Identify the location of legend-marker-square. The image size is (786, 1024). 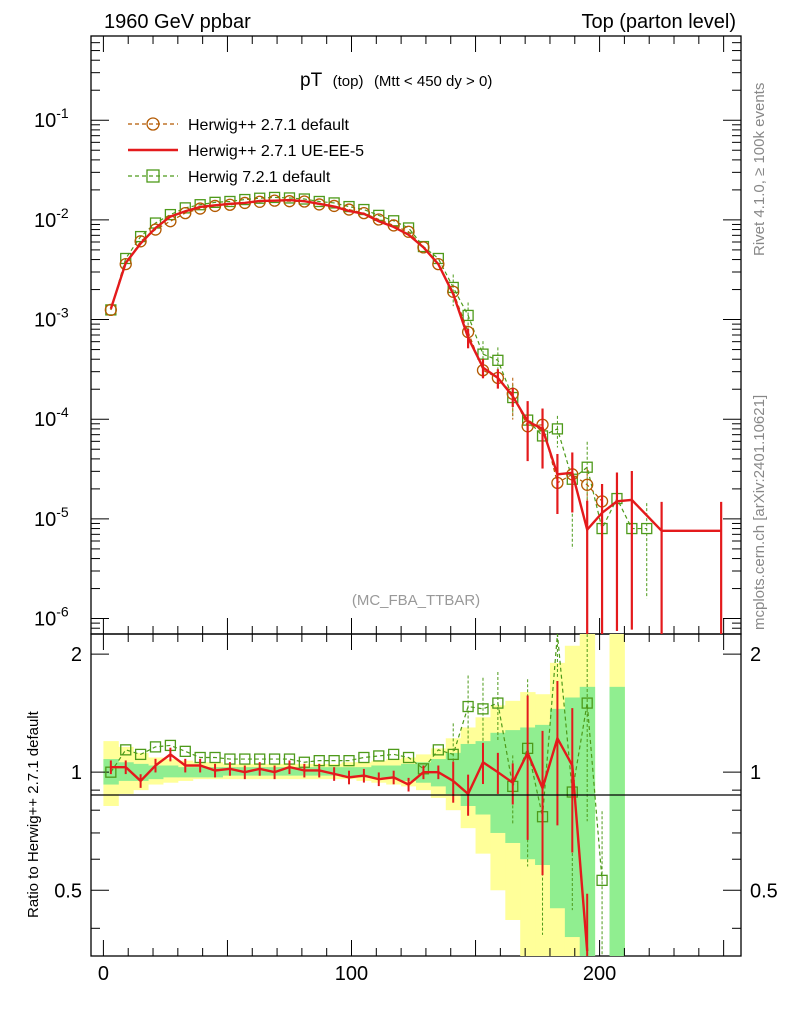
(153, 176).